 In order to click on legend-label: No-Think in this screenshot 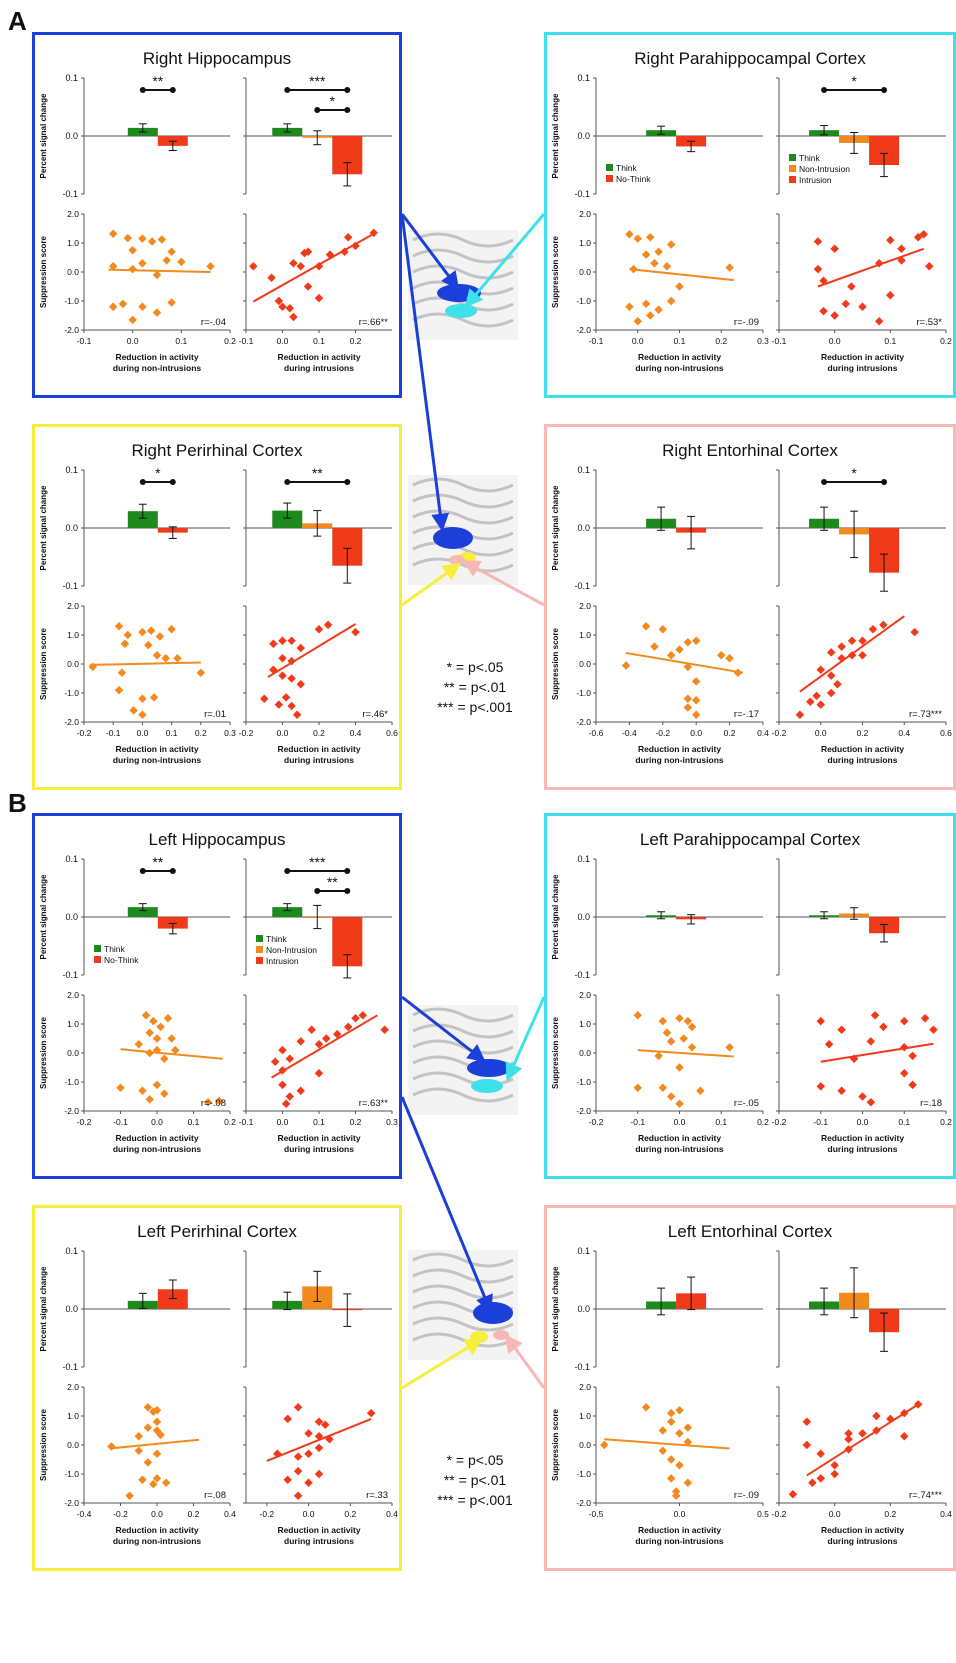, I will do `click(121, 960)`.